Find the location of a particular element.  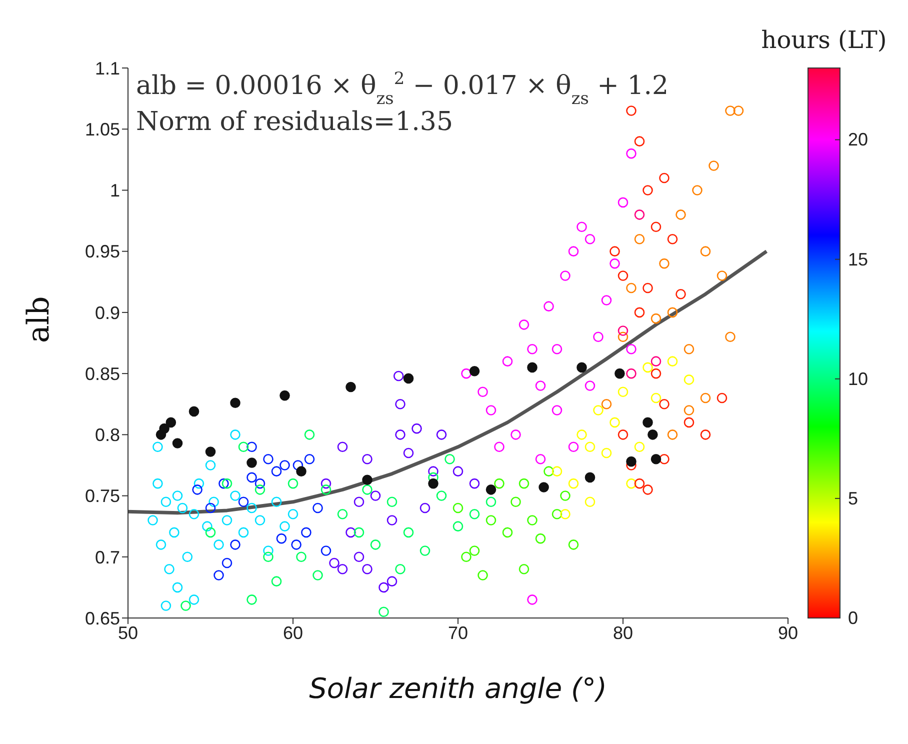

color-bar-label: 10 is located at coordinates (858, 378).